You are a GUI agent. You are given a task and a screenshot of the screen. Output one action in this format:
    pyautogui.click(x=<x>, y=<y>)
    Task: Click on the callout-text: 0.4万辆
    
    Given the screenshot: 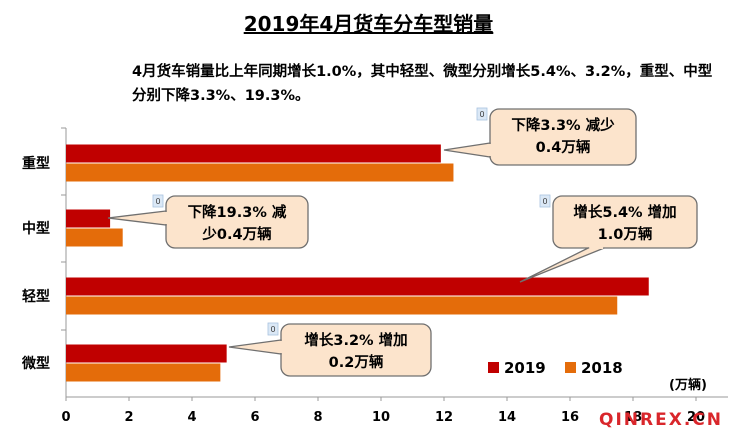 What is the action you would take?
    pyautogui.click(x=563, y=147)
    